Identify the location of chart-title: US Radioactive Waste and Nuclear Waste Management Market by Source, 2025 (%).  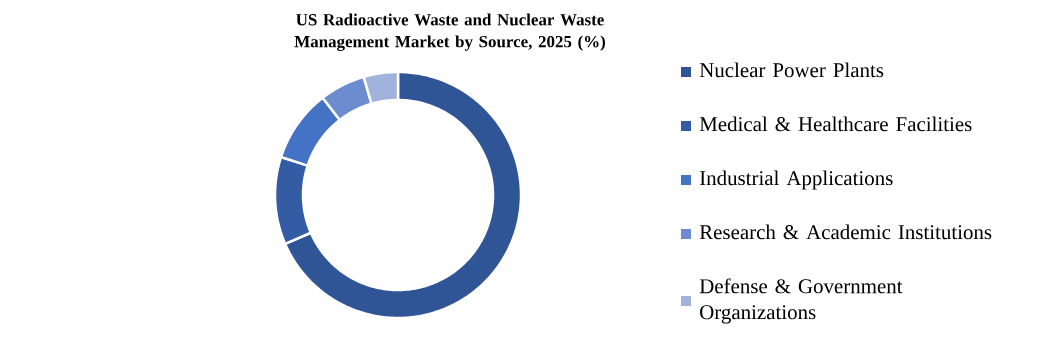
(450, 32).